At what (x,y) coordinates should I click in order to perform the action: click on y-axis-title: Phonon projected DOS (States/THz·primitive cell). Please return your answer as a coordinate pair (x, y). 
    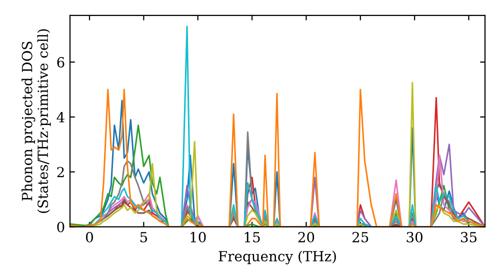
    Looking at the image, I should click on (36, 121).